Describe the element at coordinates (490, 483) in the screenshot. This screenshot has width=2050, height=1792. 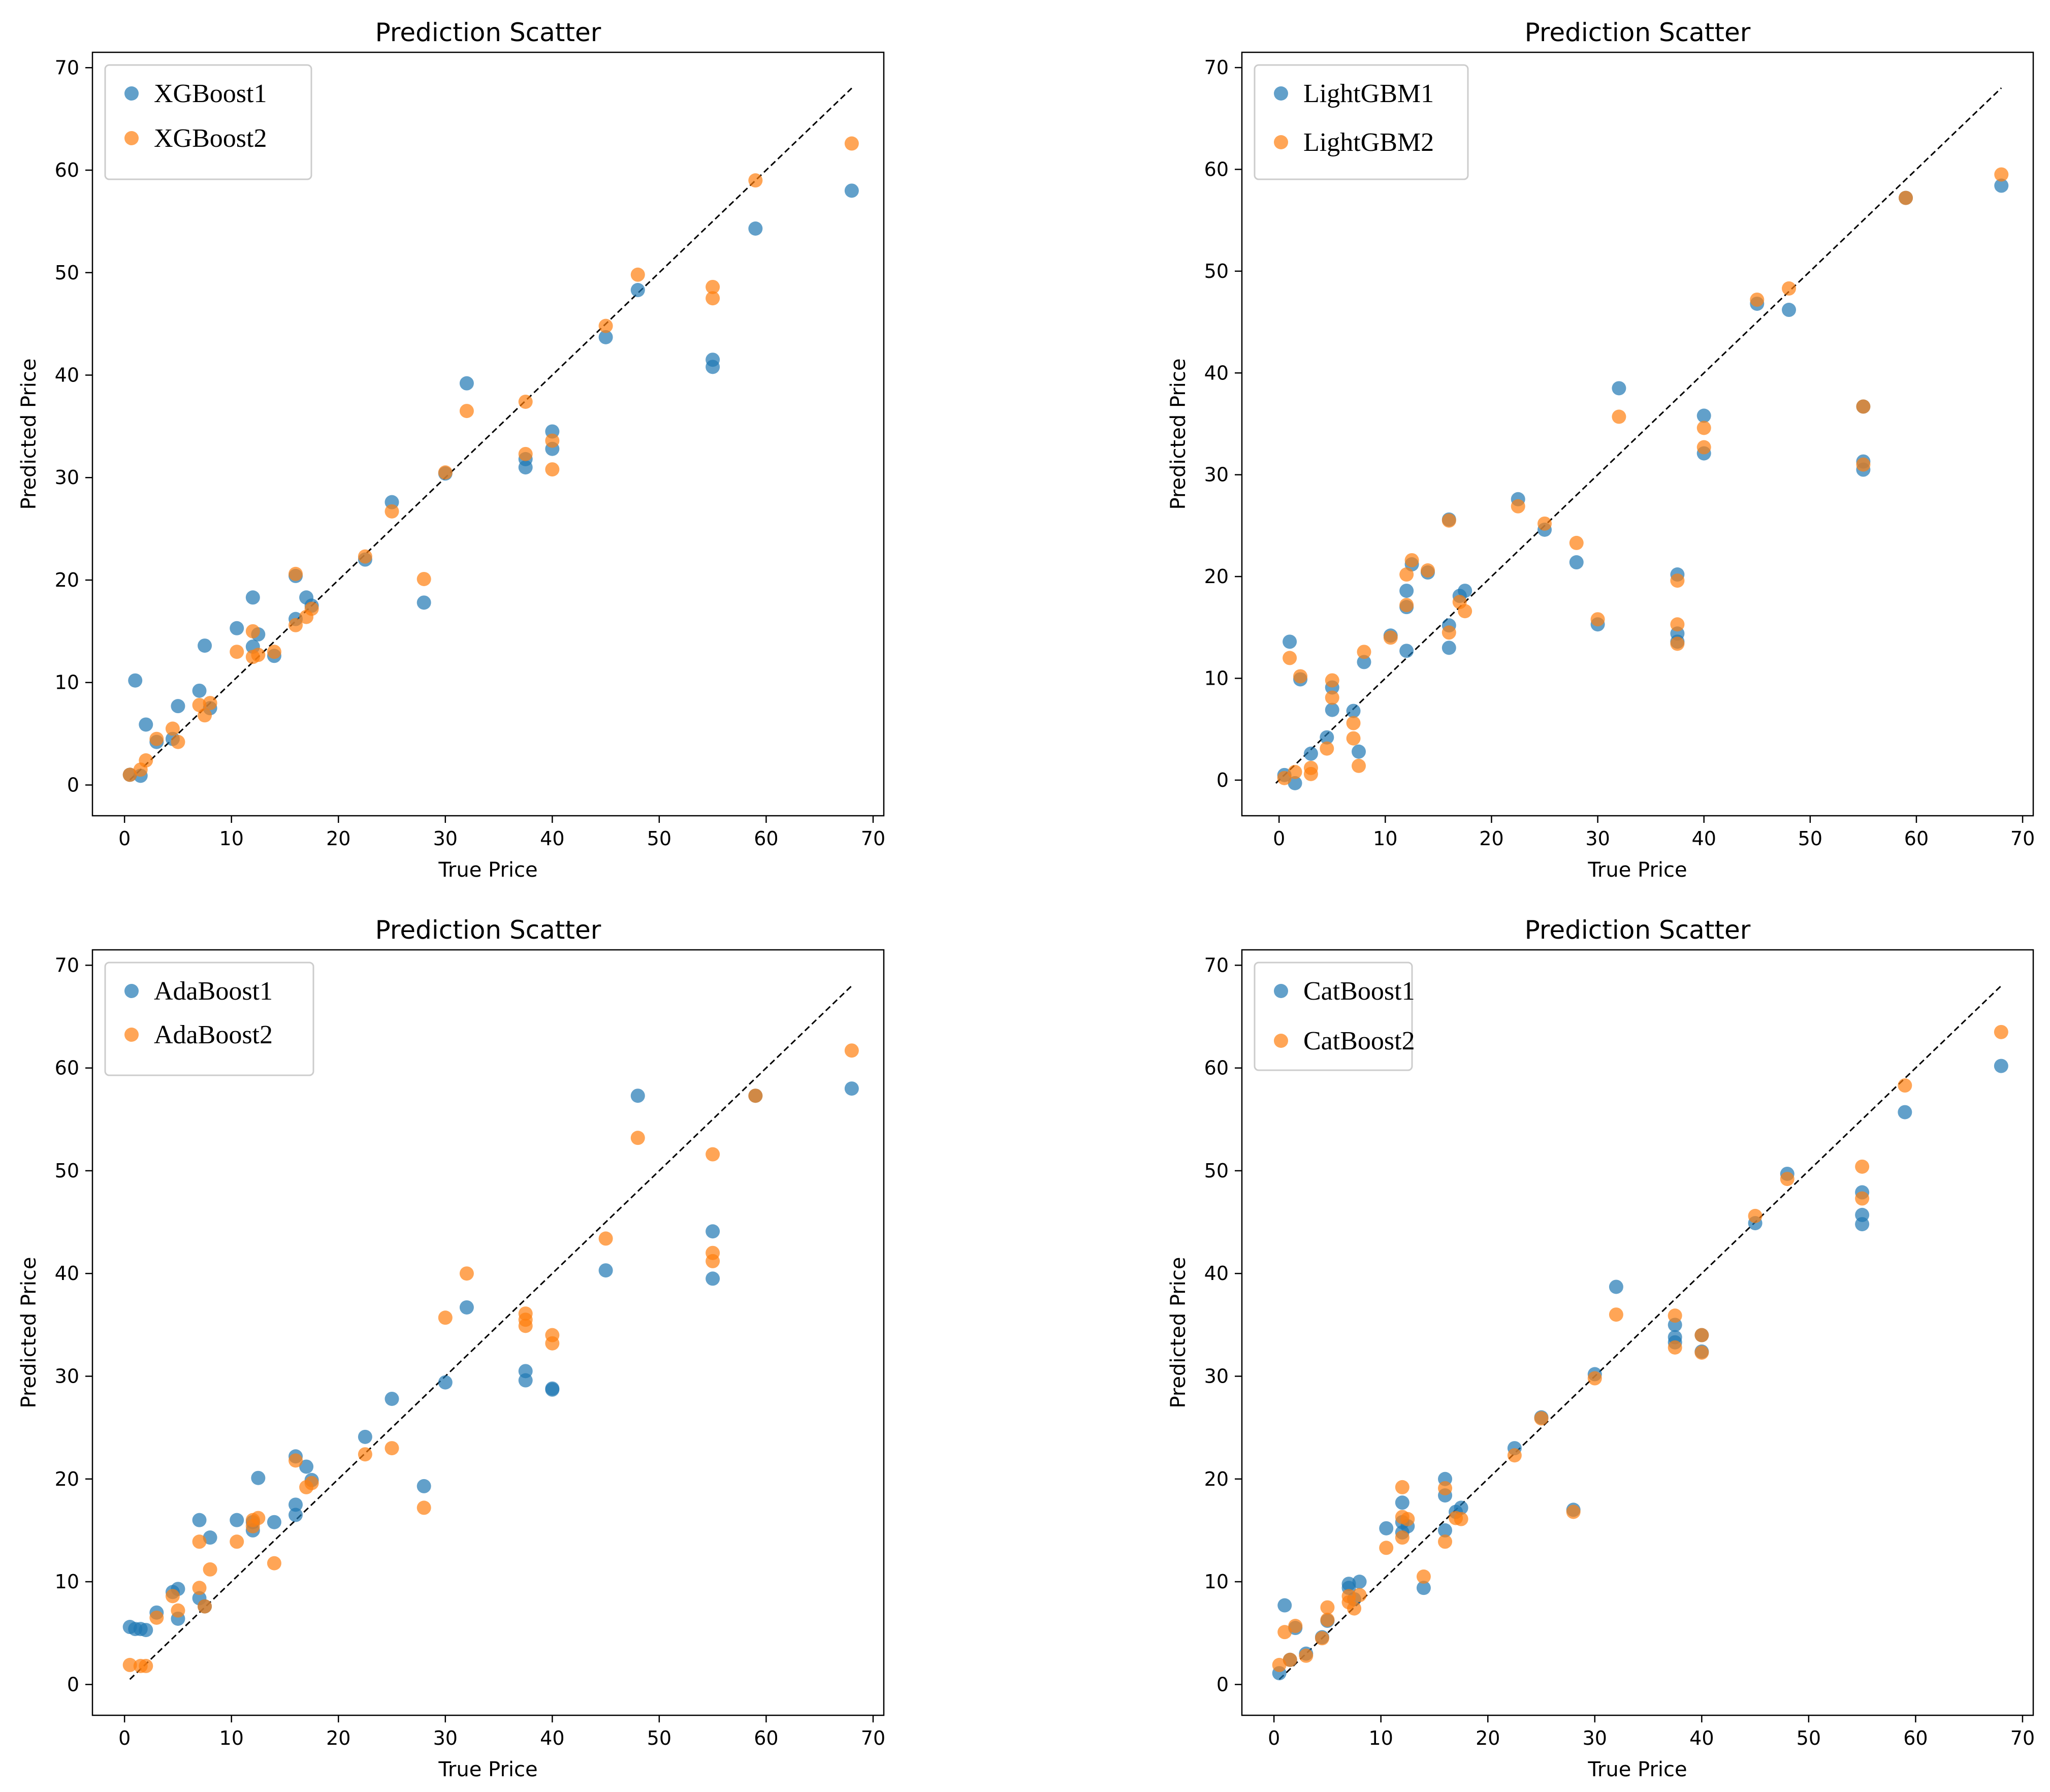
I see `series-XGBoost1` at that location.